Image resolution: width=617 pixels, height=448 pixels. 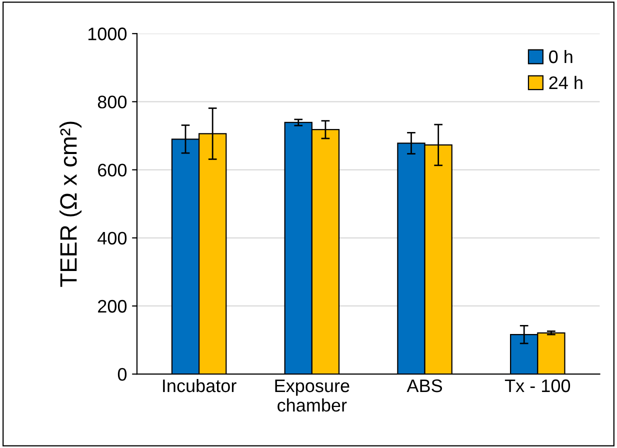 What do you see at coordinates (112, 306) in the screenshot?
I see `y-tick-label: 200` at bounding box center [112, 306].